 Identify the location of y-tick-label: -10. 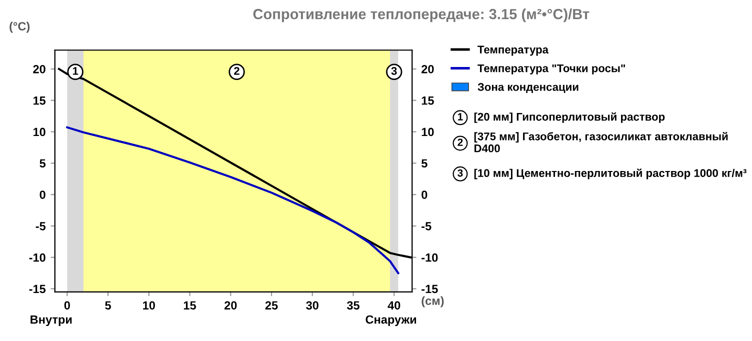
(37, 257).